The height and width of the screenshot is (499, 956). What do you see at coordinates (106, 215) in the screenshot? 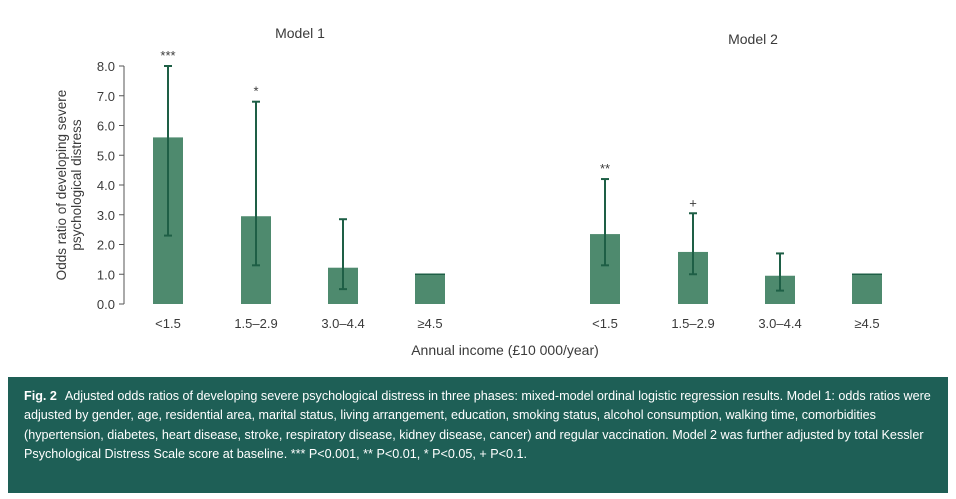
I see `y-tick-label: 3.0` at bounding box center [106, 215].